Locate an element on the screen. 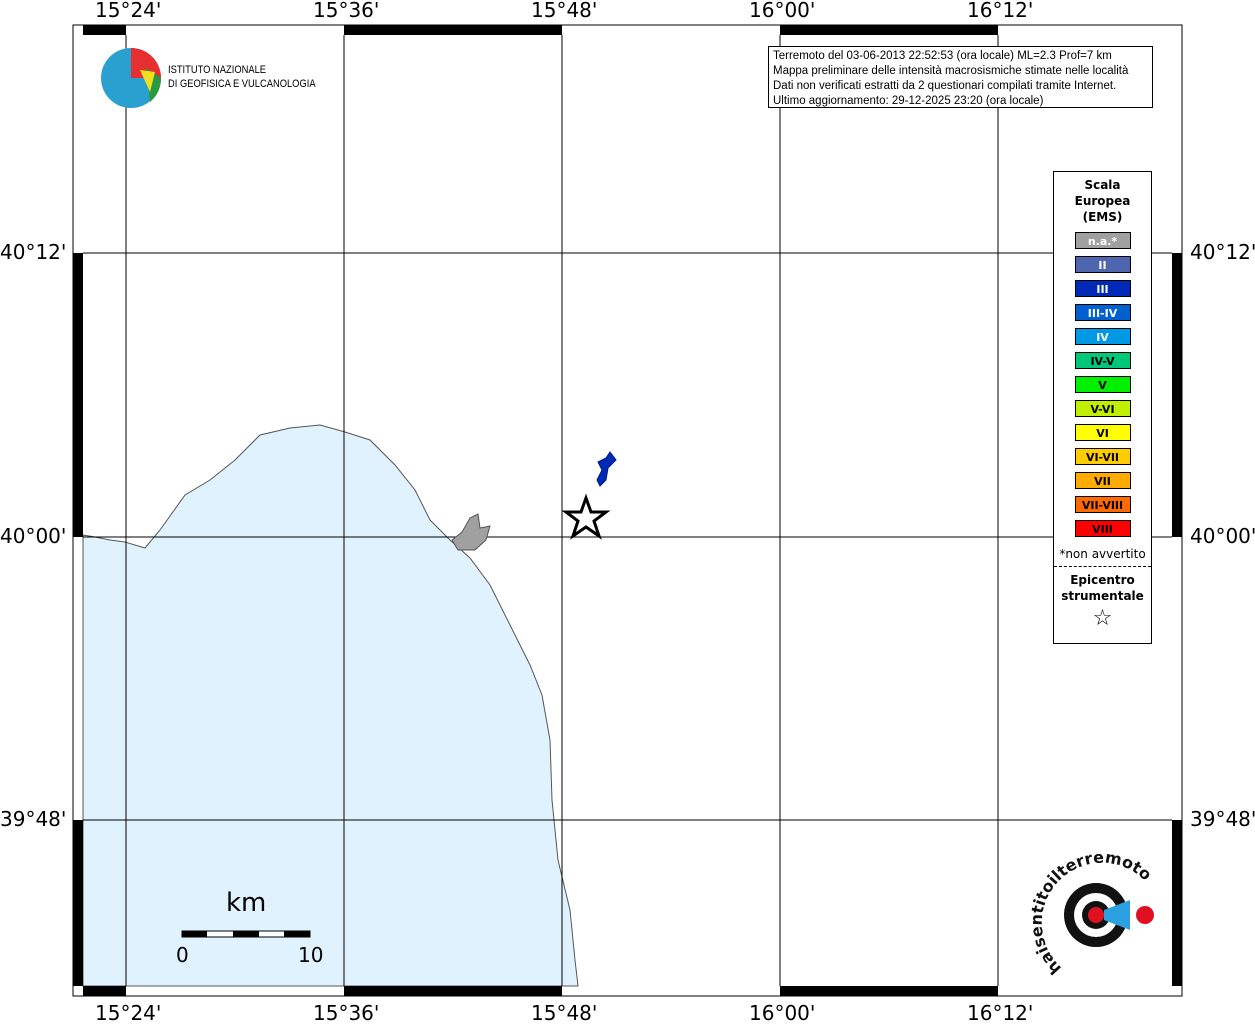 This screenshot has width=1255, height=1025. legend-note: *non avvertito is located at coordinates (1102, 554).